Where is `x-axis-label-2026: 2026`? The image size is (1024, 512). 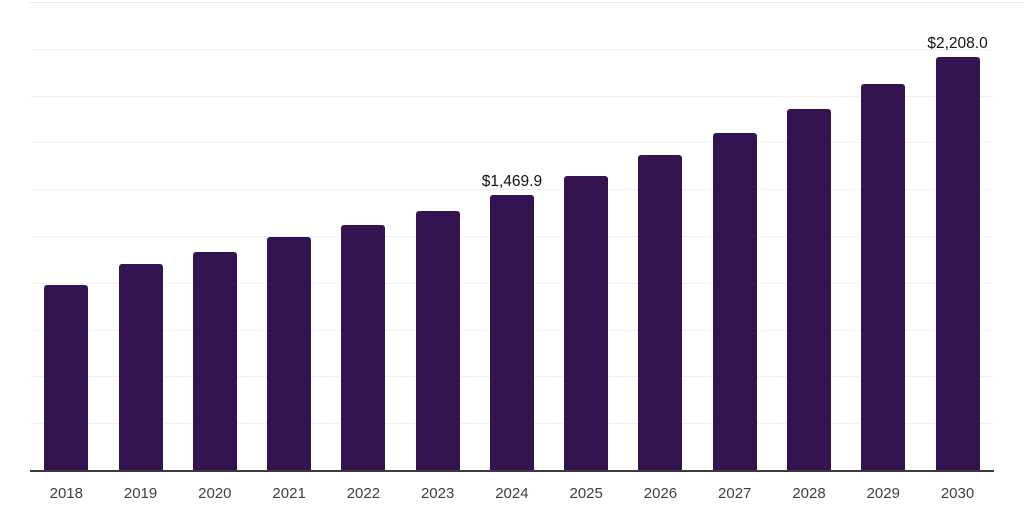
x-axis-label-2026: 2026 is located at coordinates (660, 493).